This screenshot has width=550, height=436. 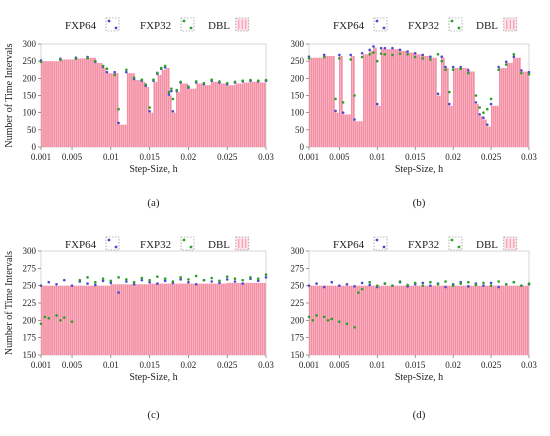 I want to click on x-tick-label: 0.01, so click(x=111, y=157).